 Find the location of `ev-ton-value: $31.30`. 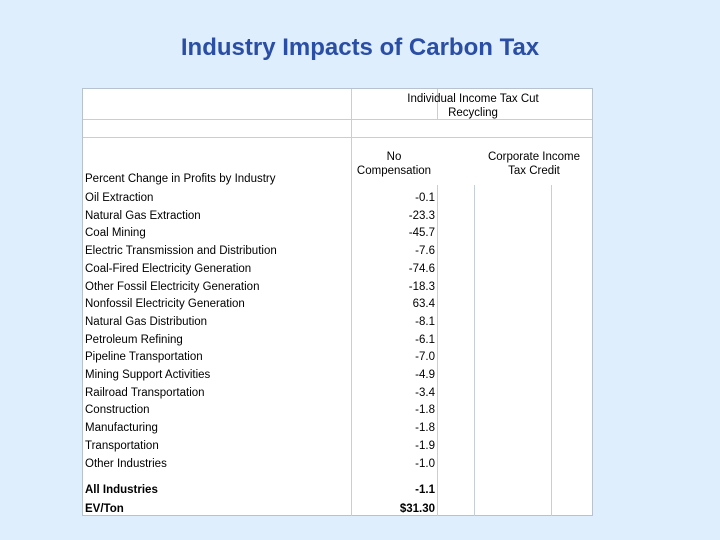

ev-ton-value: $31.30 is located at coordinates (417, 509).